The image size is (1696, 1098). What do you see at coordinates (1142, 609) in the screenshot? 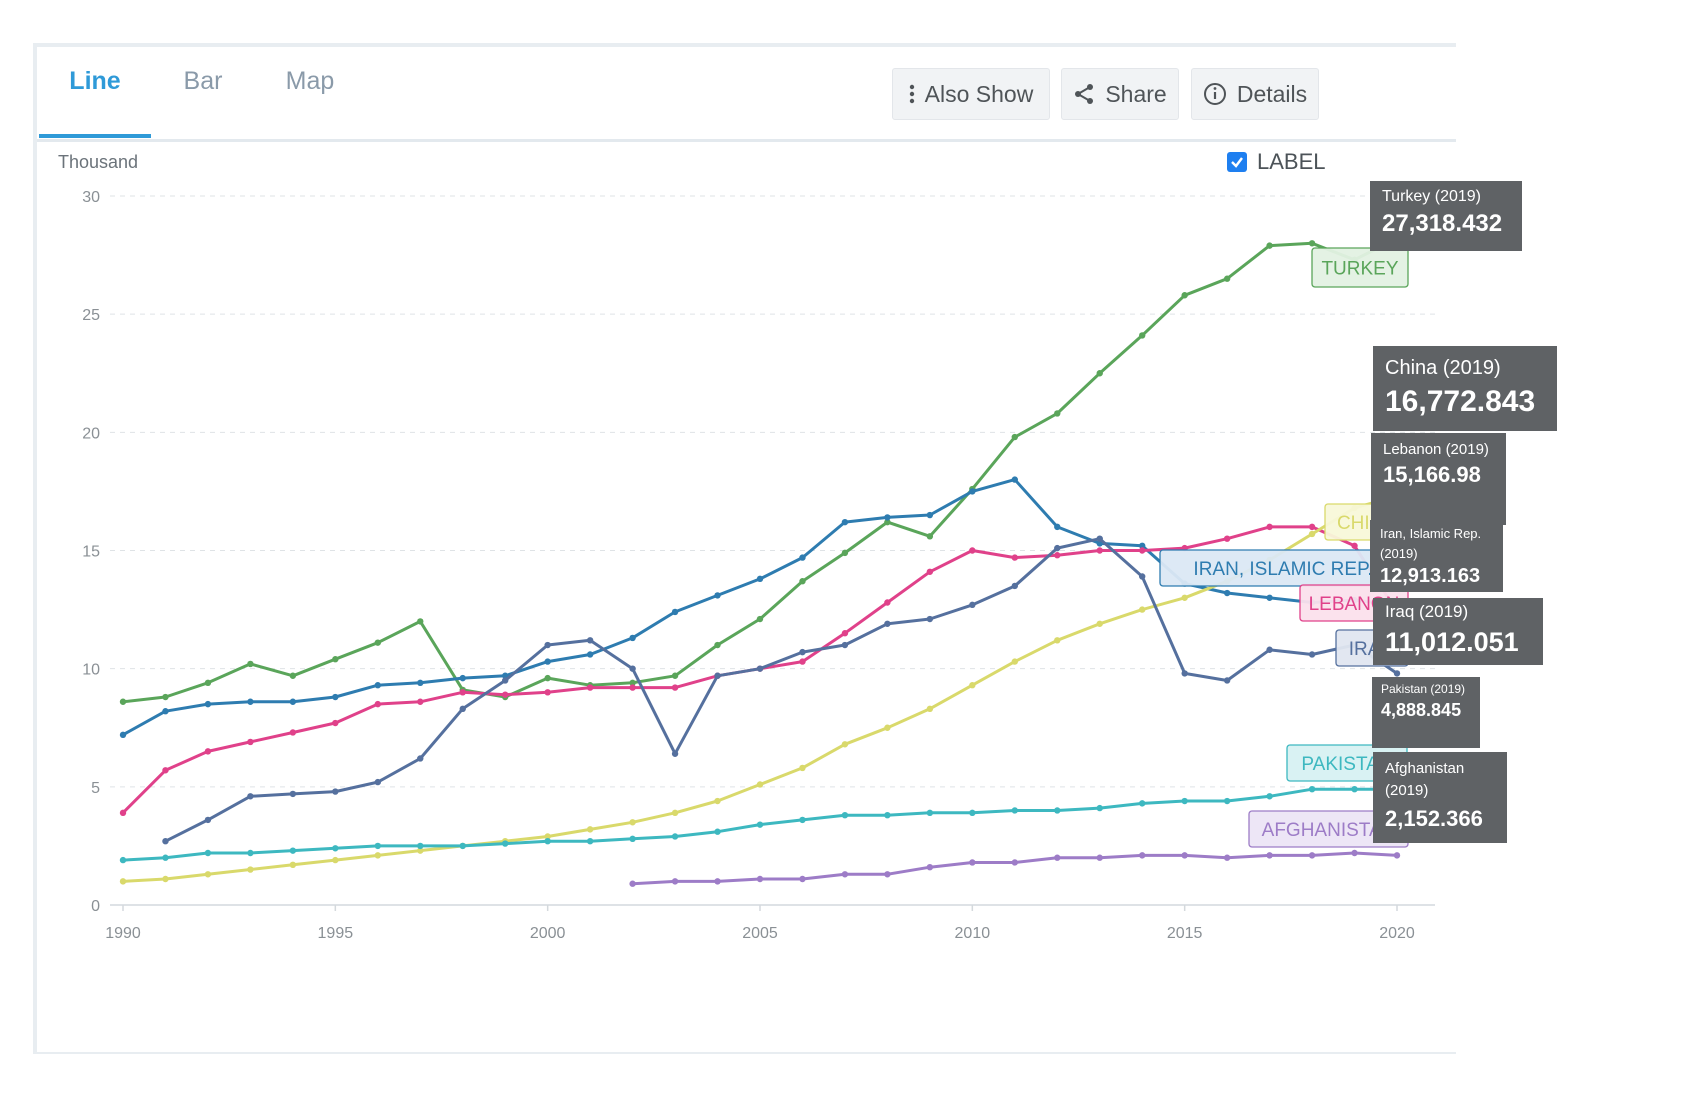
I see `point-china-2014` at bounding box center [1142, 609].